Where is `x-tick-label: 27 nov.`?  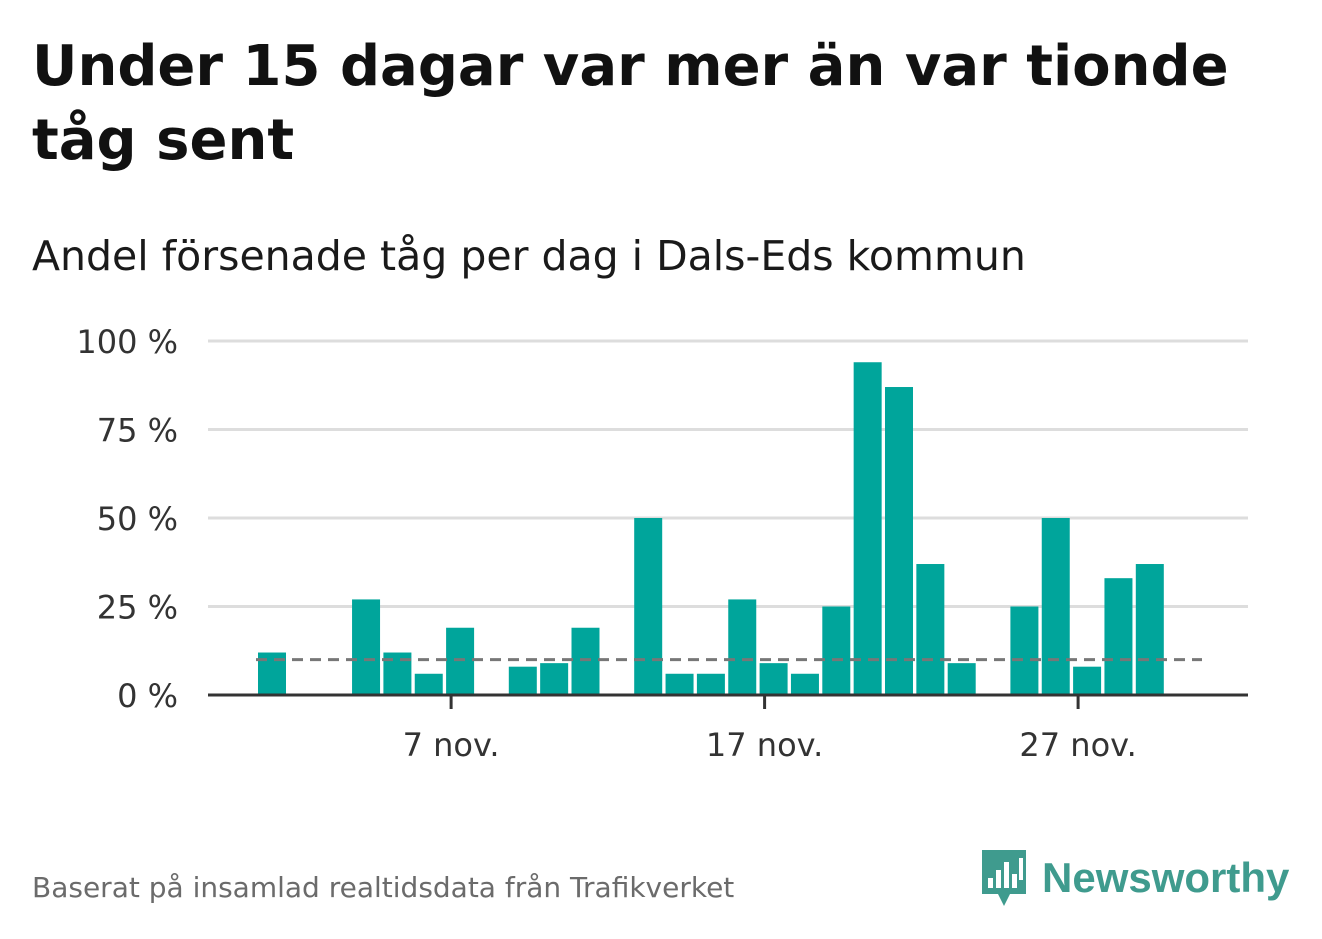
x-tick-label: 27 nov. is located at coordinates (1077, 745).